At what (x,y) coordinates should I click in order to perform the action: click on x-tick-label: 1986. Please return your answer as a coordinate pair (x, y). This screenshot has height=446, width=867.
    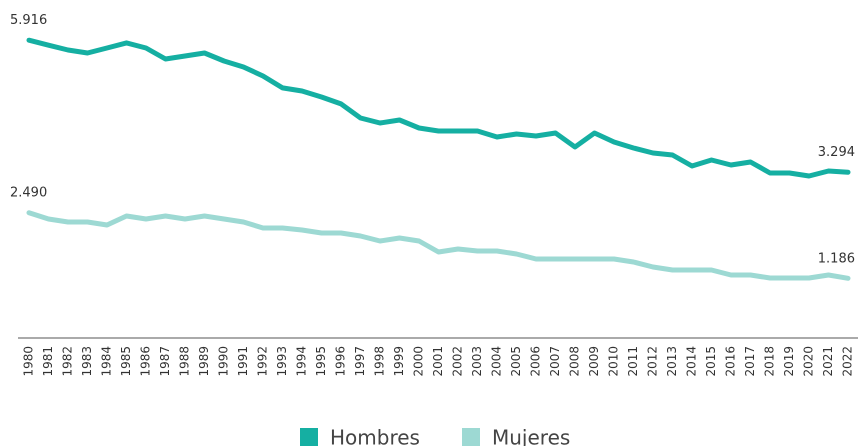
    Looking at the image, I should click on (146, 361).